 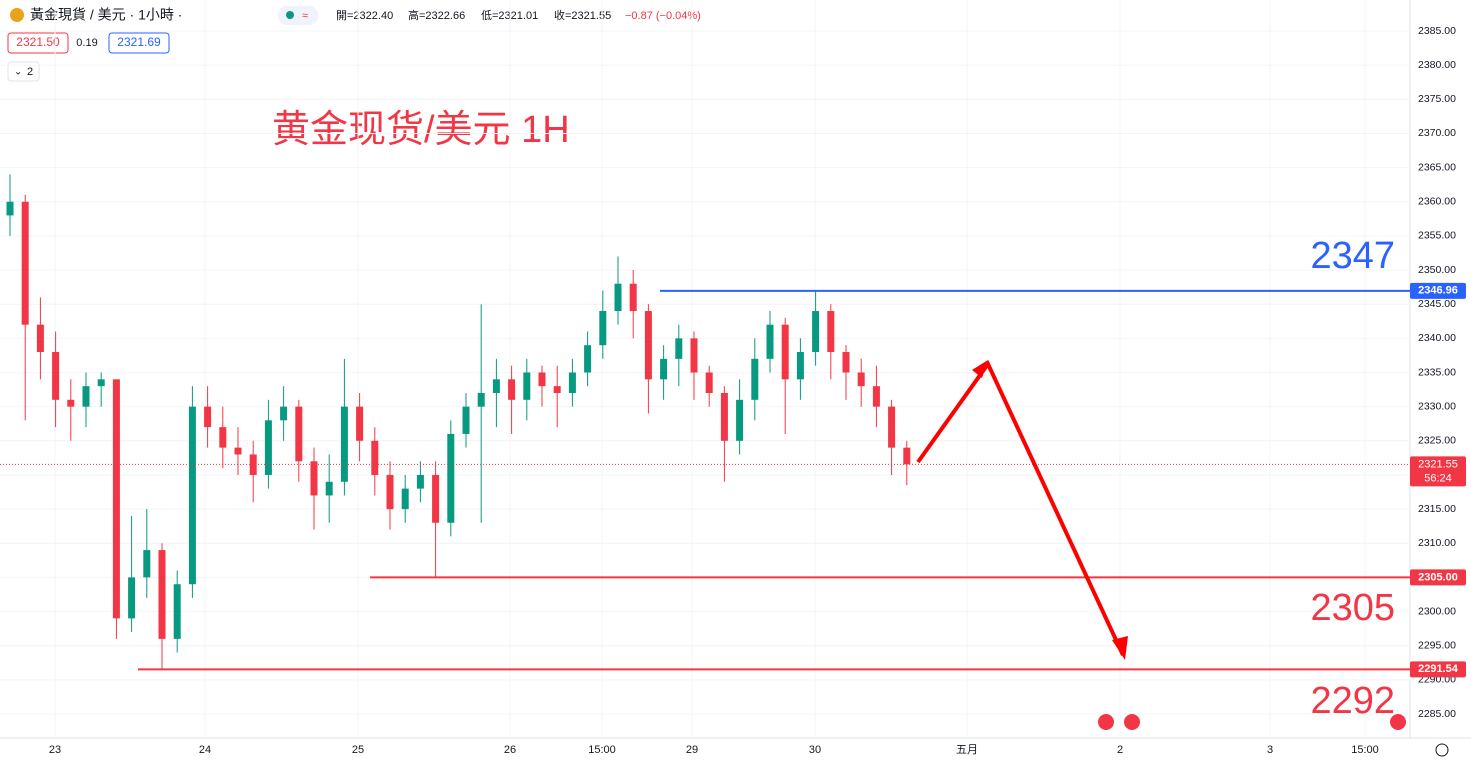 What do you see at coordinates (692, 750) in the screenshot?
I see `x-tick-label: 29` at bounding box center [692, 750].